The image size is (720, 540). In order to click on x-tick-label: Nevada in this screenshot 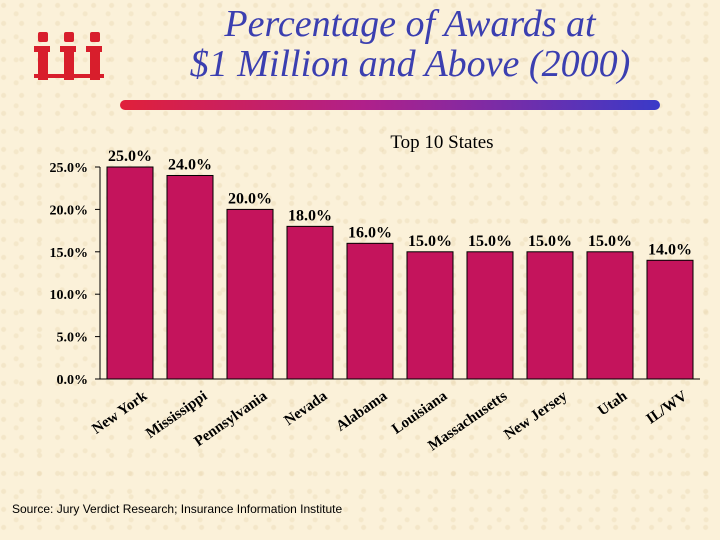, I will do `click(306, 408)`.